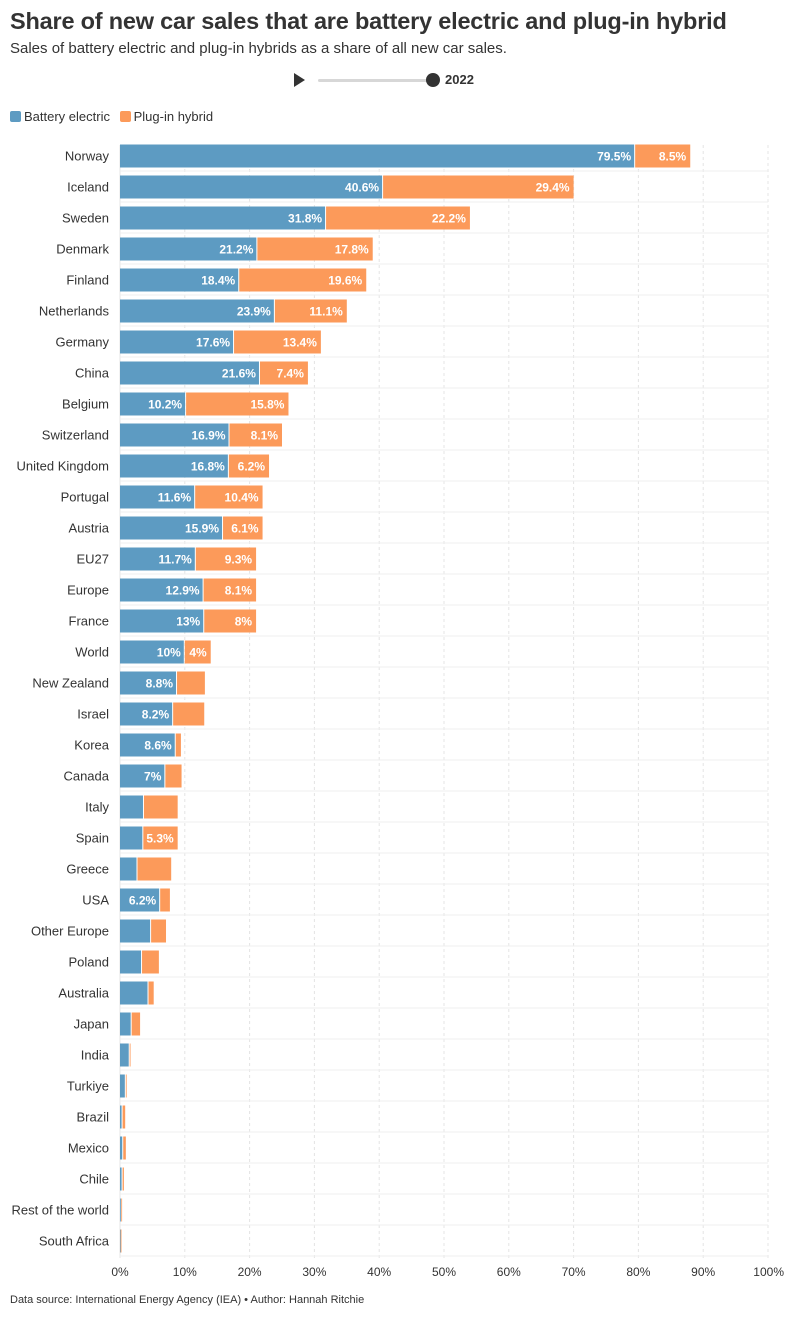 The height and width of the screenshot is (1318, 796). I want to click on data-label-battery-electric: 8.8%, so click(160, 684).